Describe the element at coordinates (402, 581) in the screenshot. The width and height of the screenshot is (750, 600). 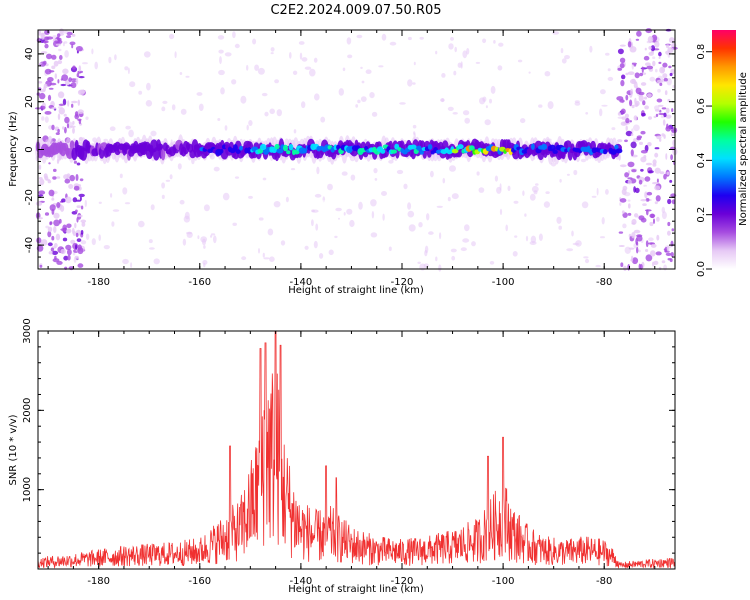
I see `x-tick-label: -120` at that location.